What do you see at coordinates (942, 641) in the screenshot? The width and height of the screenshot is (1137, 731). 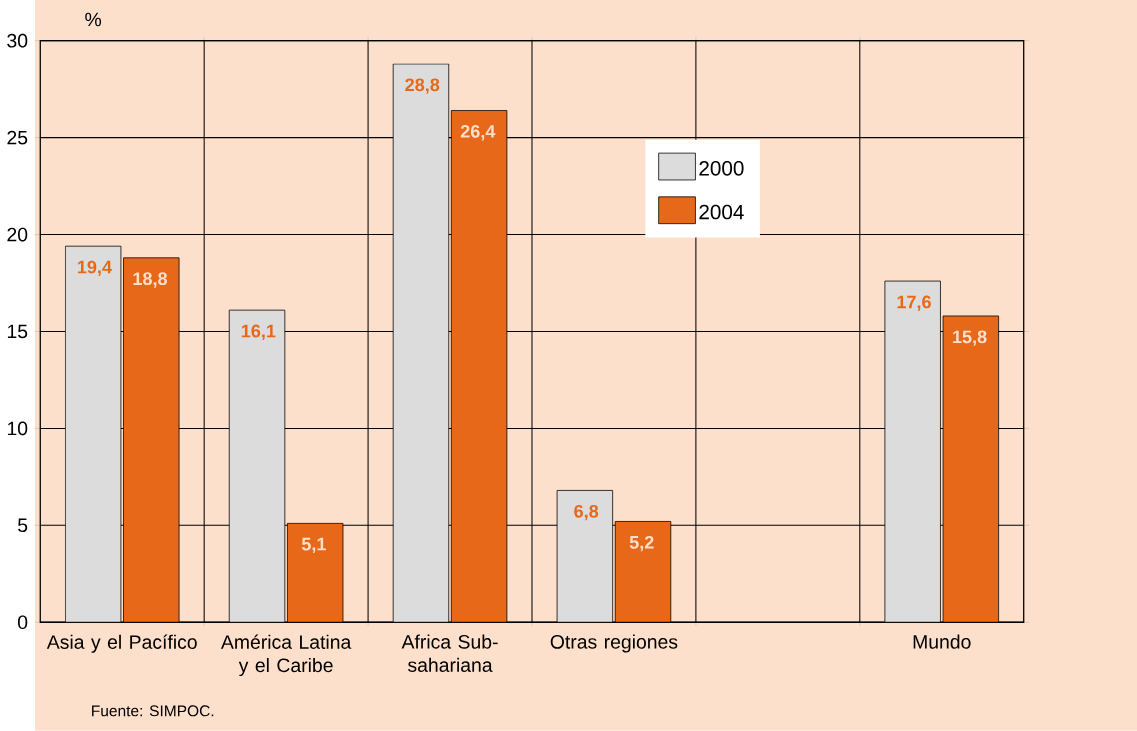 I see `x-tick-label: Mundo` at bounding box center [942, 641].